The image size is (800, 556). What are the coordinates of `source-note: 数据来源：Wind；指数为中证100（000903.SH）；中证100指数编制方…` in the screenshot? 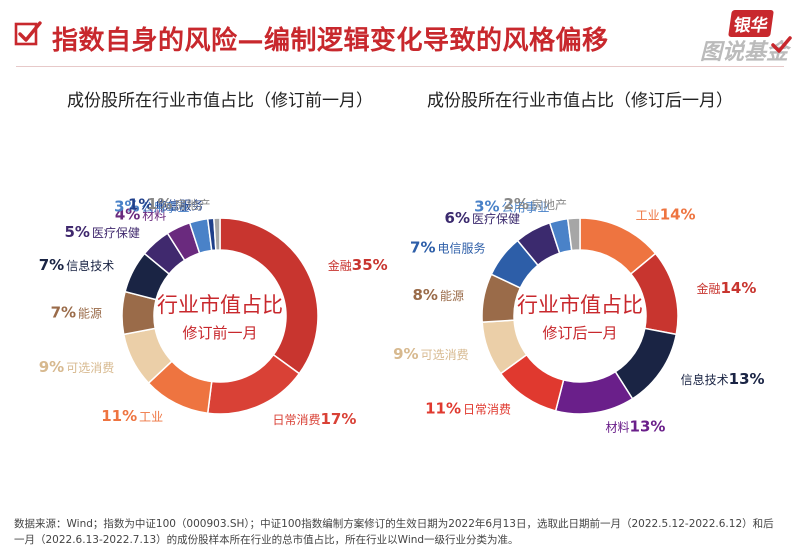 It's located at (402, 532).